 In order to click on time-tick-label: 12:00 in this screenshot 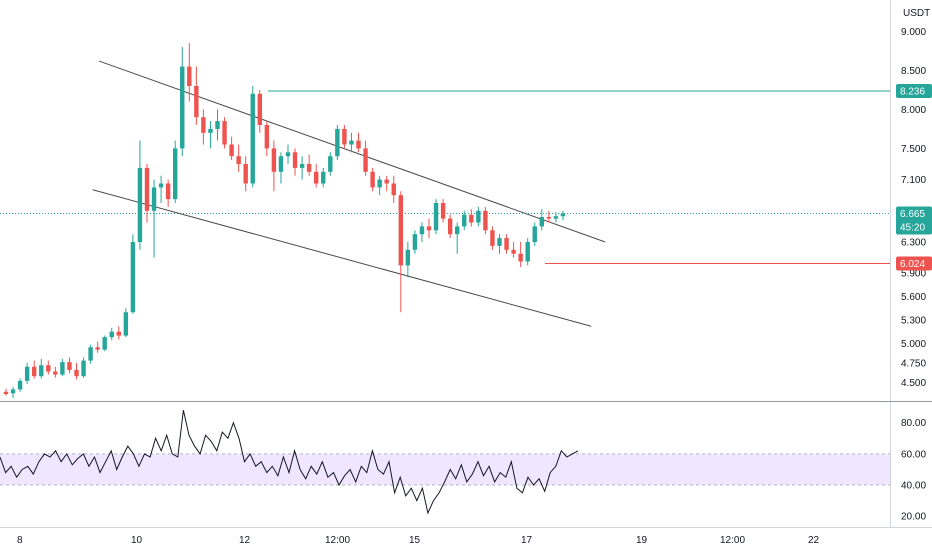, I will do `click(337, 540)`.